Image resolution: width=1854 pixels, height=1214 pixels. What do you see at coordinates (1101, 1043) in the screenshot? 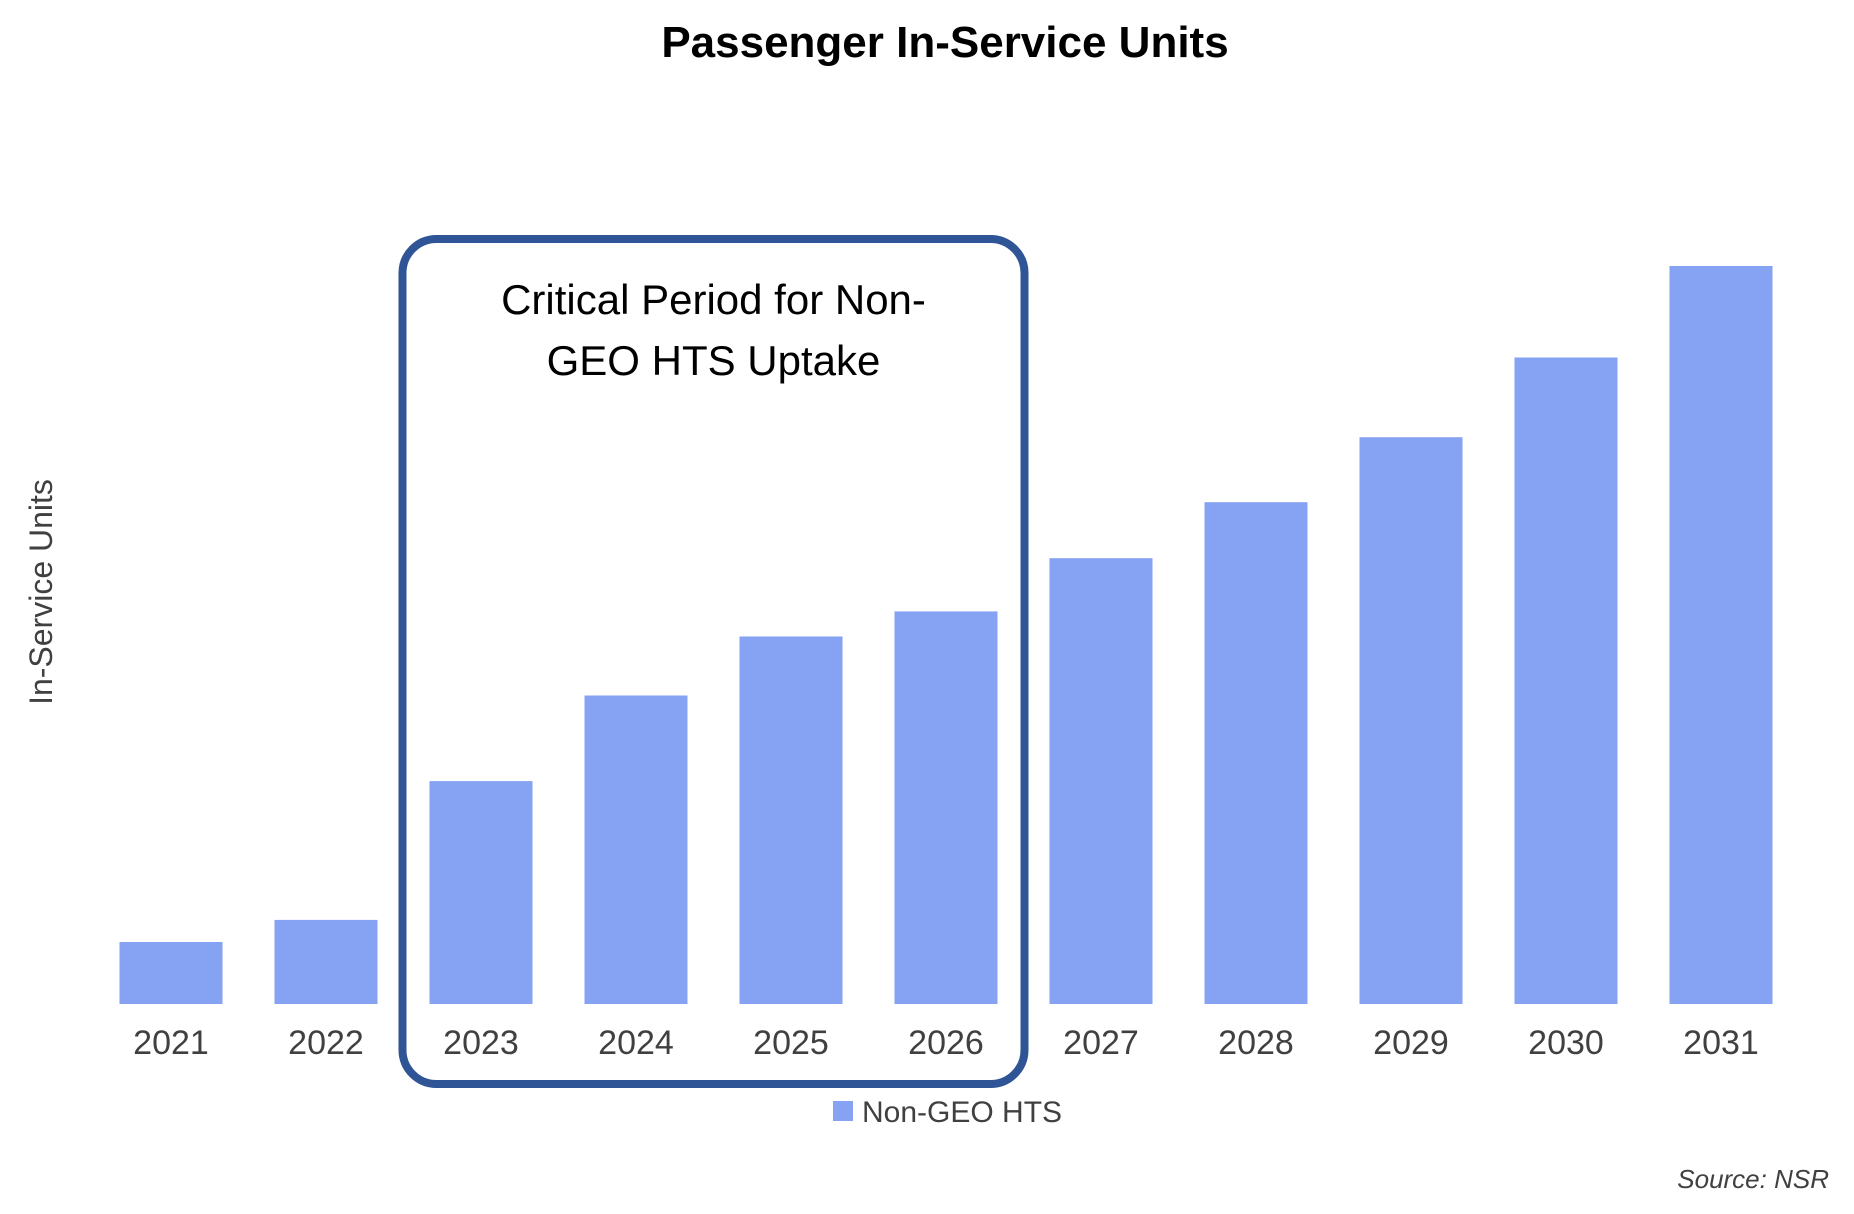
I see `x-tick-label-2027: 2027` at bounding box center [1101, 1043].